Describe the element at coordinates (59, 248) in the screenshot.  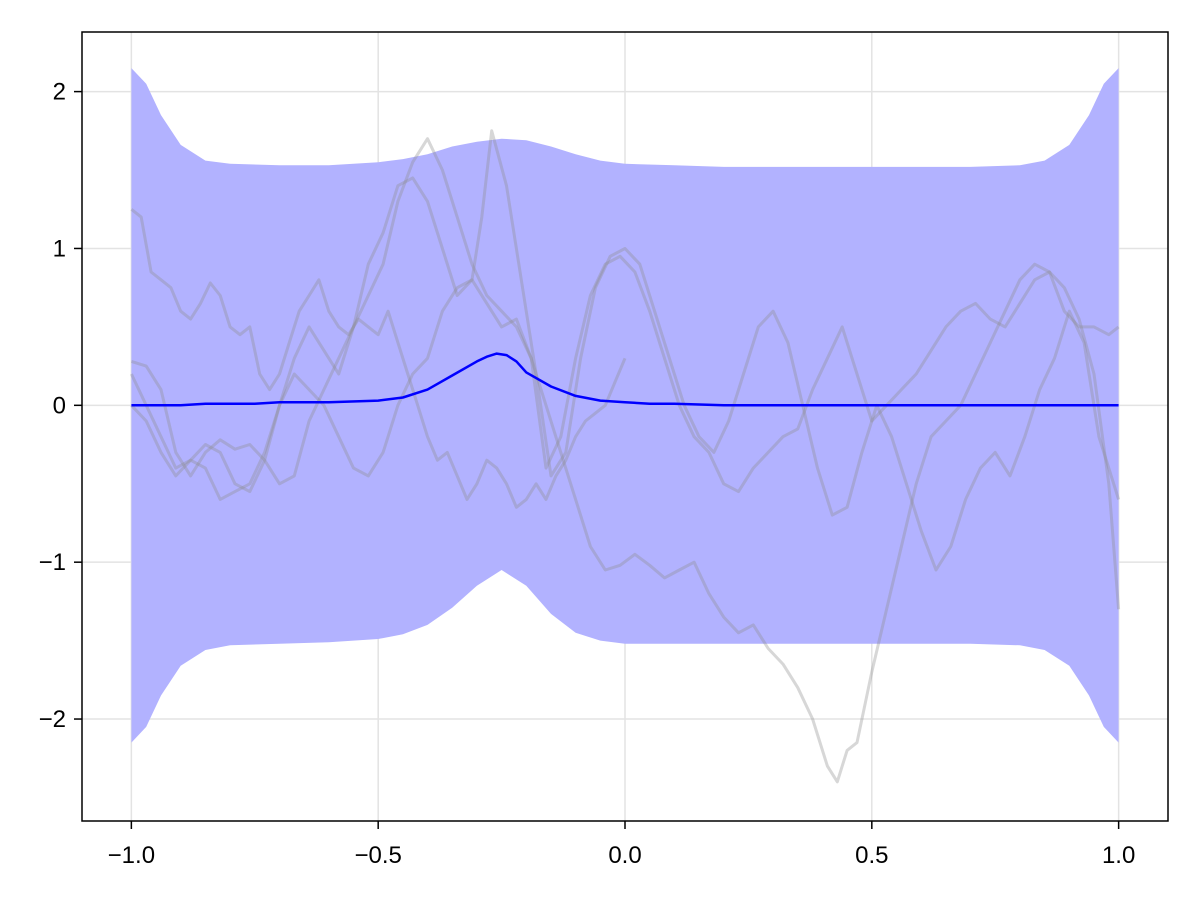
I see `y-tick-label: 1` at that location.